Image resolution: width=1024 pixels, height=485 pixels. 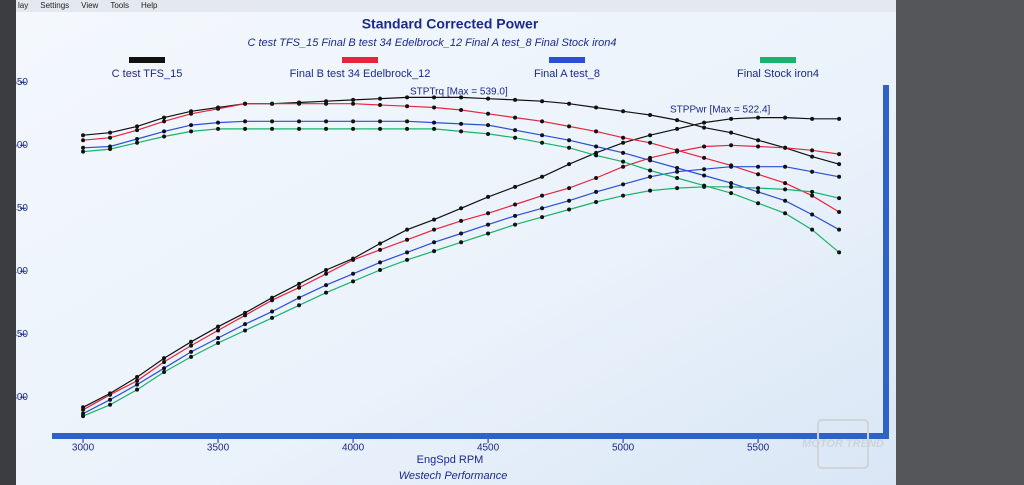 I want to click on y-tick-label: 350, so click(x=19, y=334).